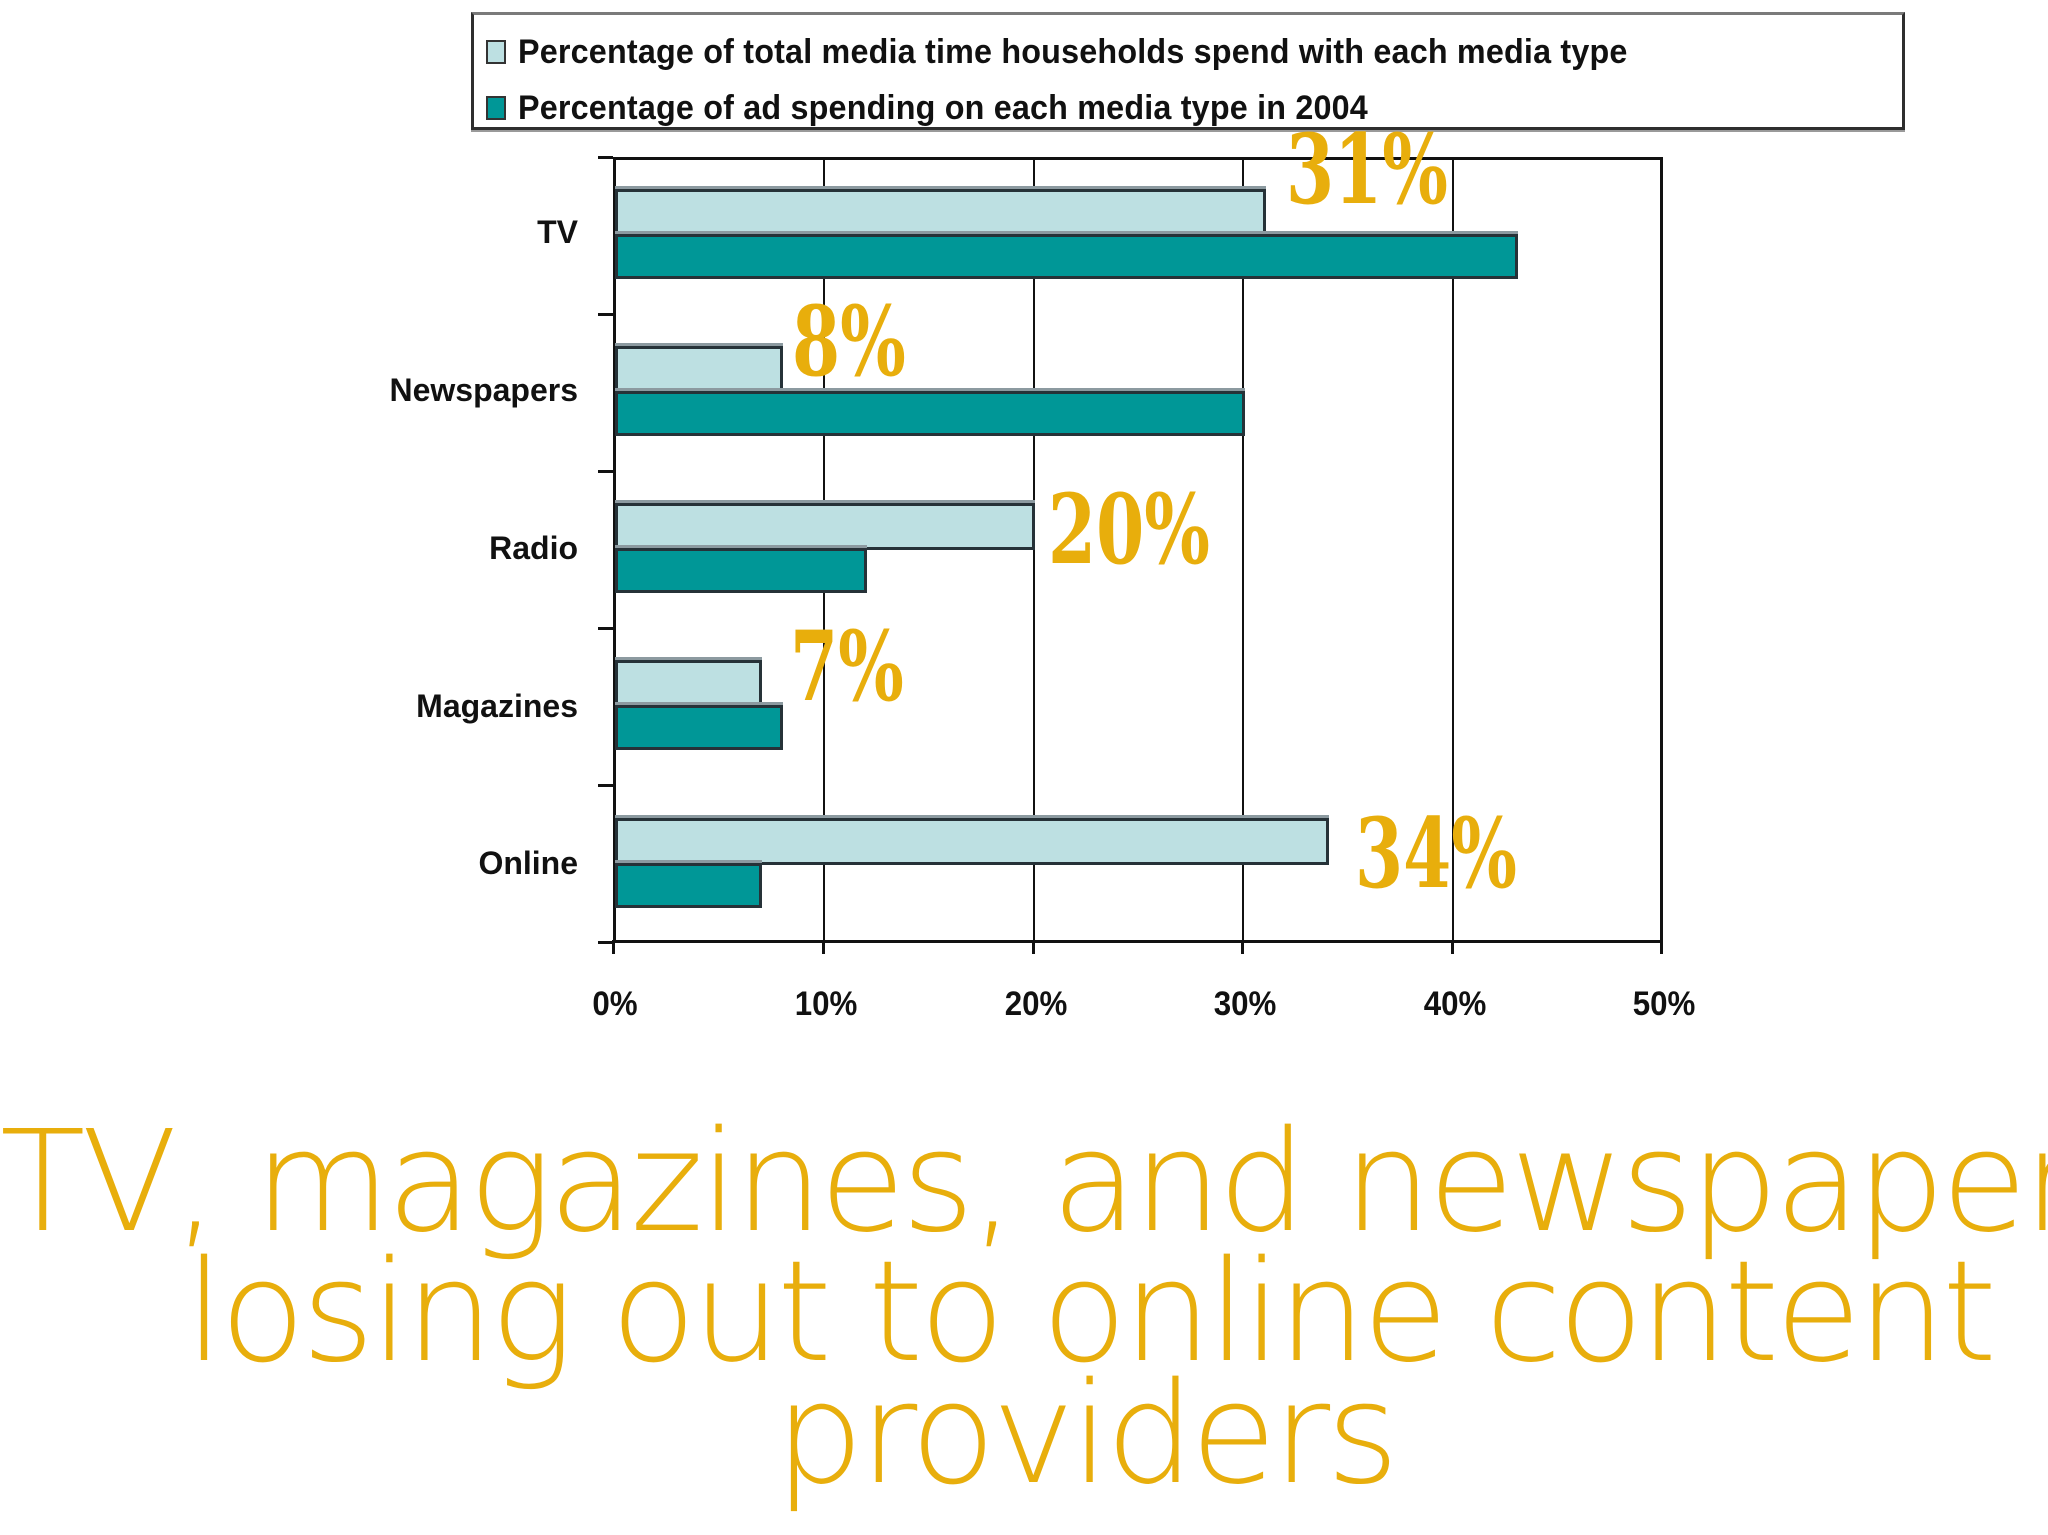 This screenshot has height=1535, width=2048. What do you see at coordinates (1090, 1312) in the screenshot?
I see `caption-line-2: losing out to online content` at bounding box center [1090, 1312].